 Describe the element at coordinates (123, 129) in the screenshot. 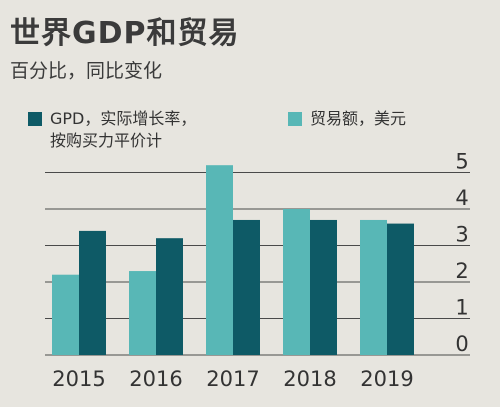

I see `legend-label-gdp: GPD，实际增长率， 按购买力平价计` at that location.